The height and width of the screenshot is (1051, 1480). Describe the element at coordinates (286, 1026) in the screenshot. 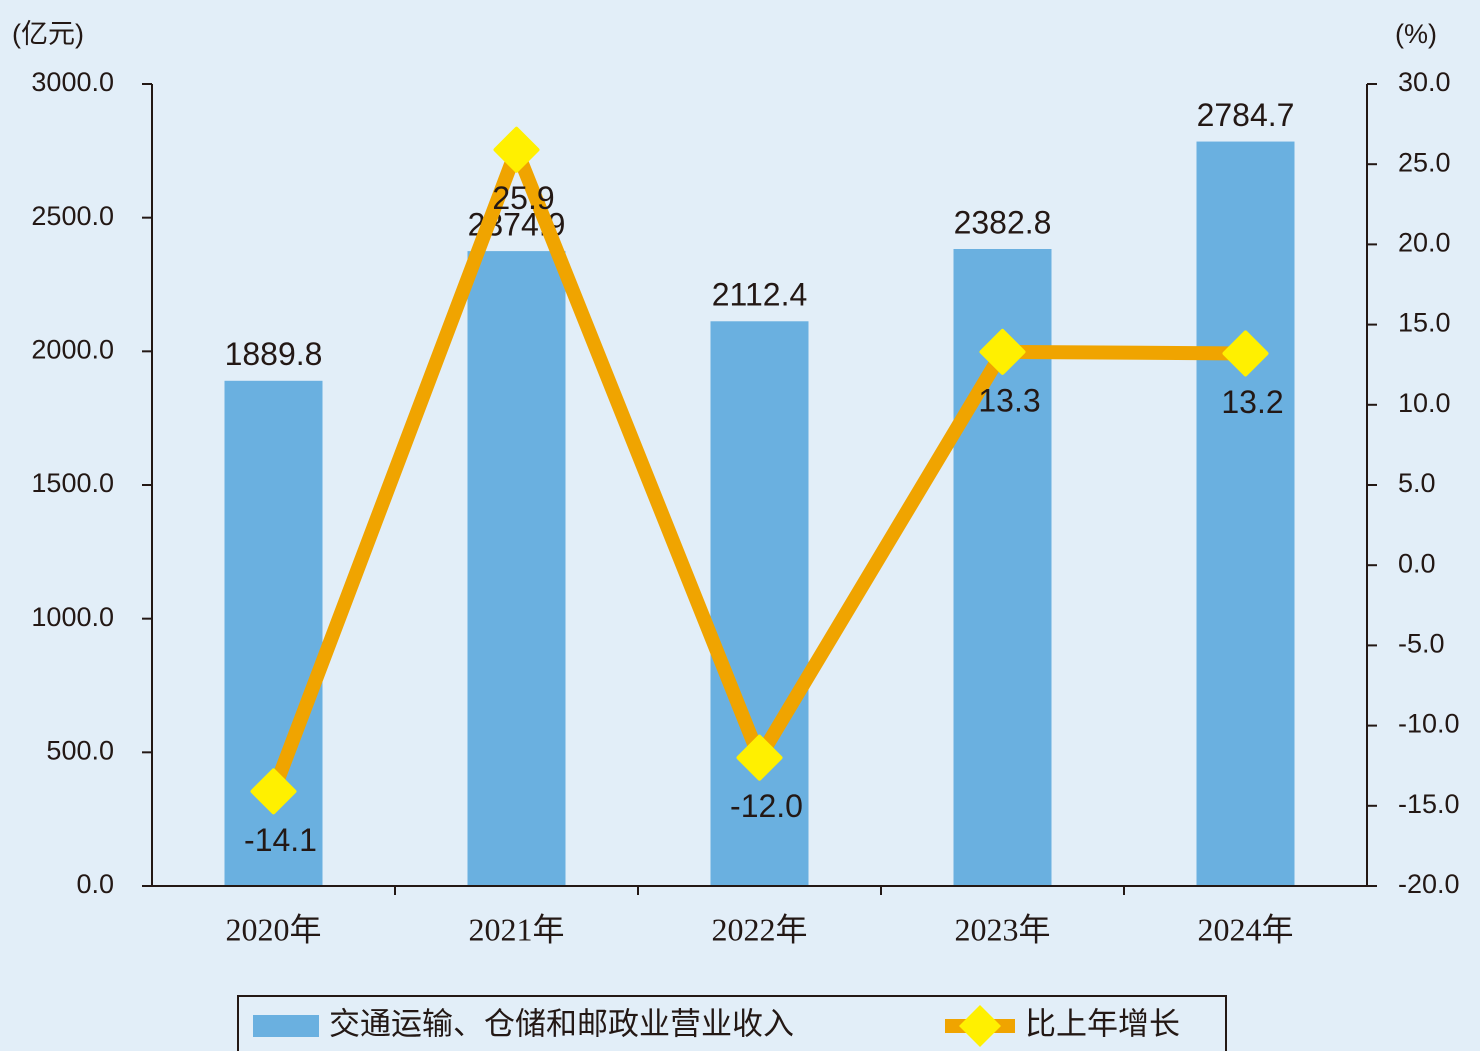

I see `legend-swatch` at that location.